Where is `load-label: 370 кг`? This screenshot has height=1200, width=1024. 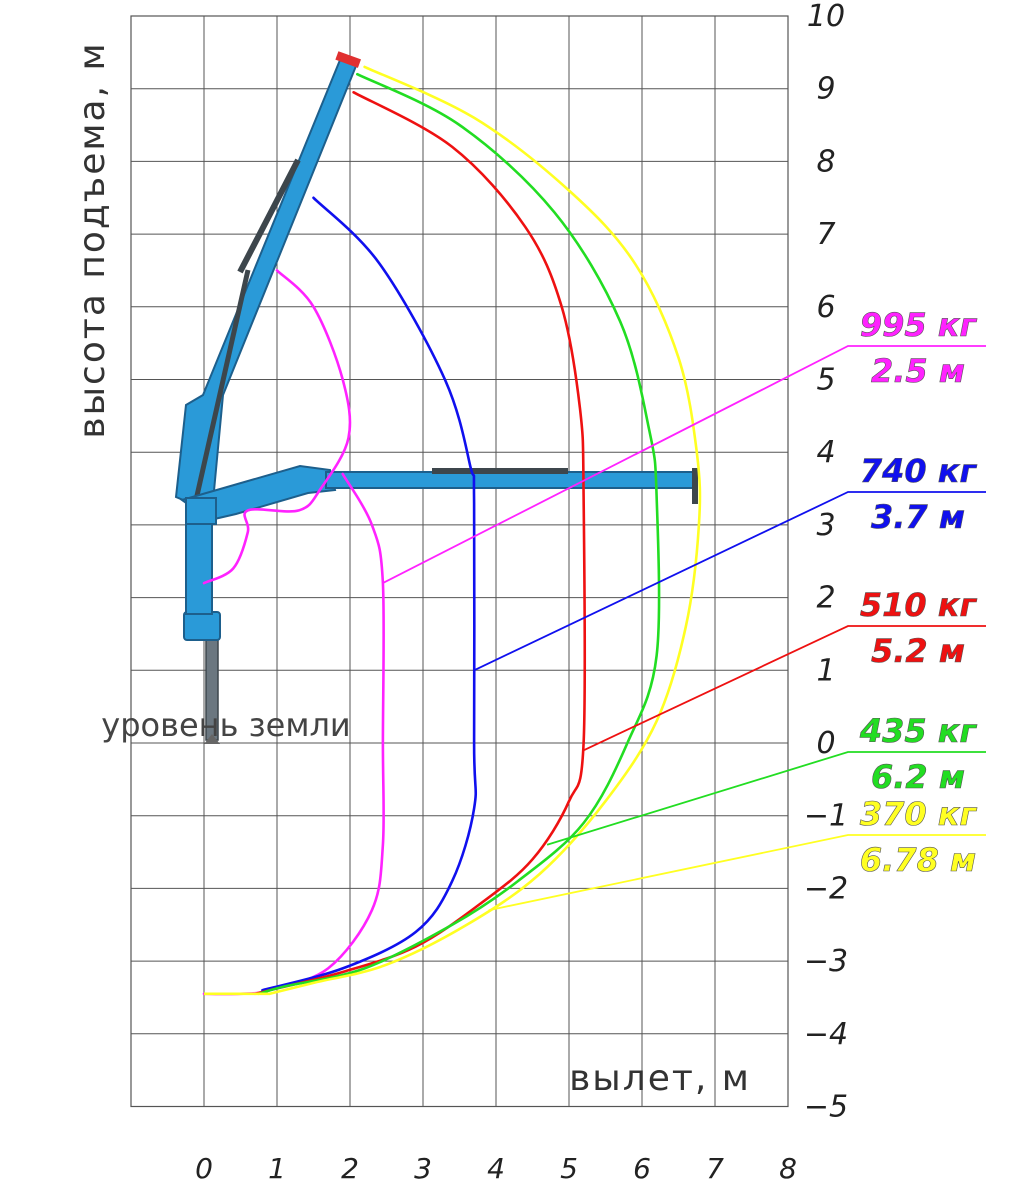
load-label: 370 кг is located at coordinates (919, 814).